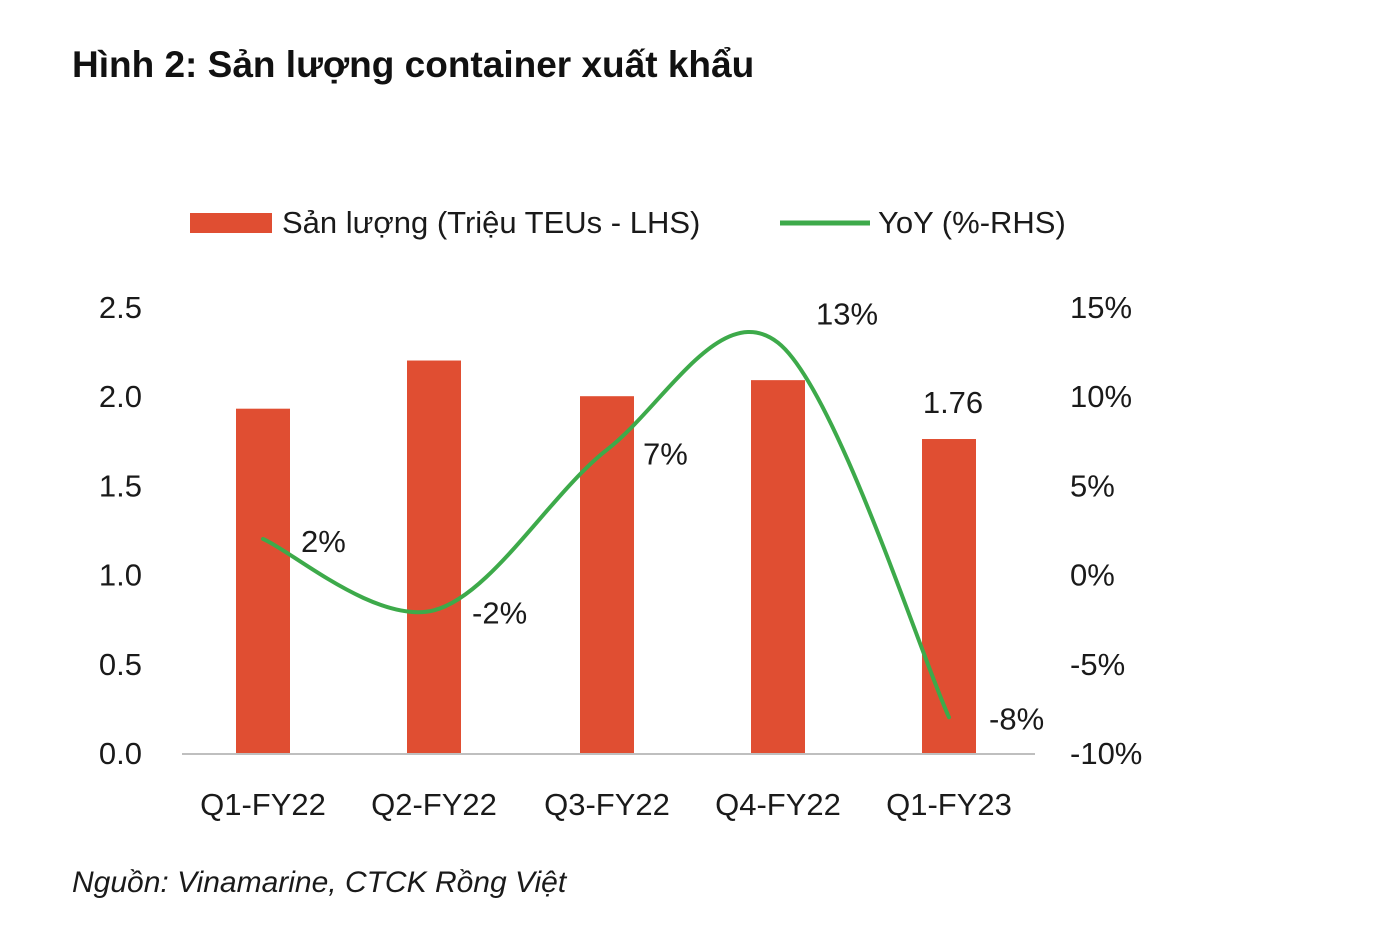 This screenshot has width=1390, height=936. I want to click on bar-data-labels: 1.76, so click(953, 402).